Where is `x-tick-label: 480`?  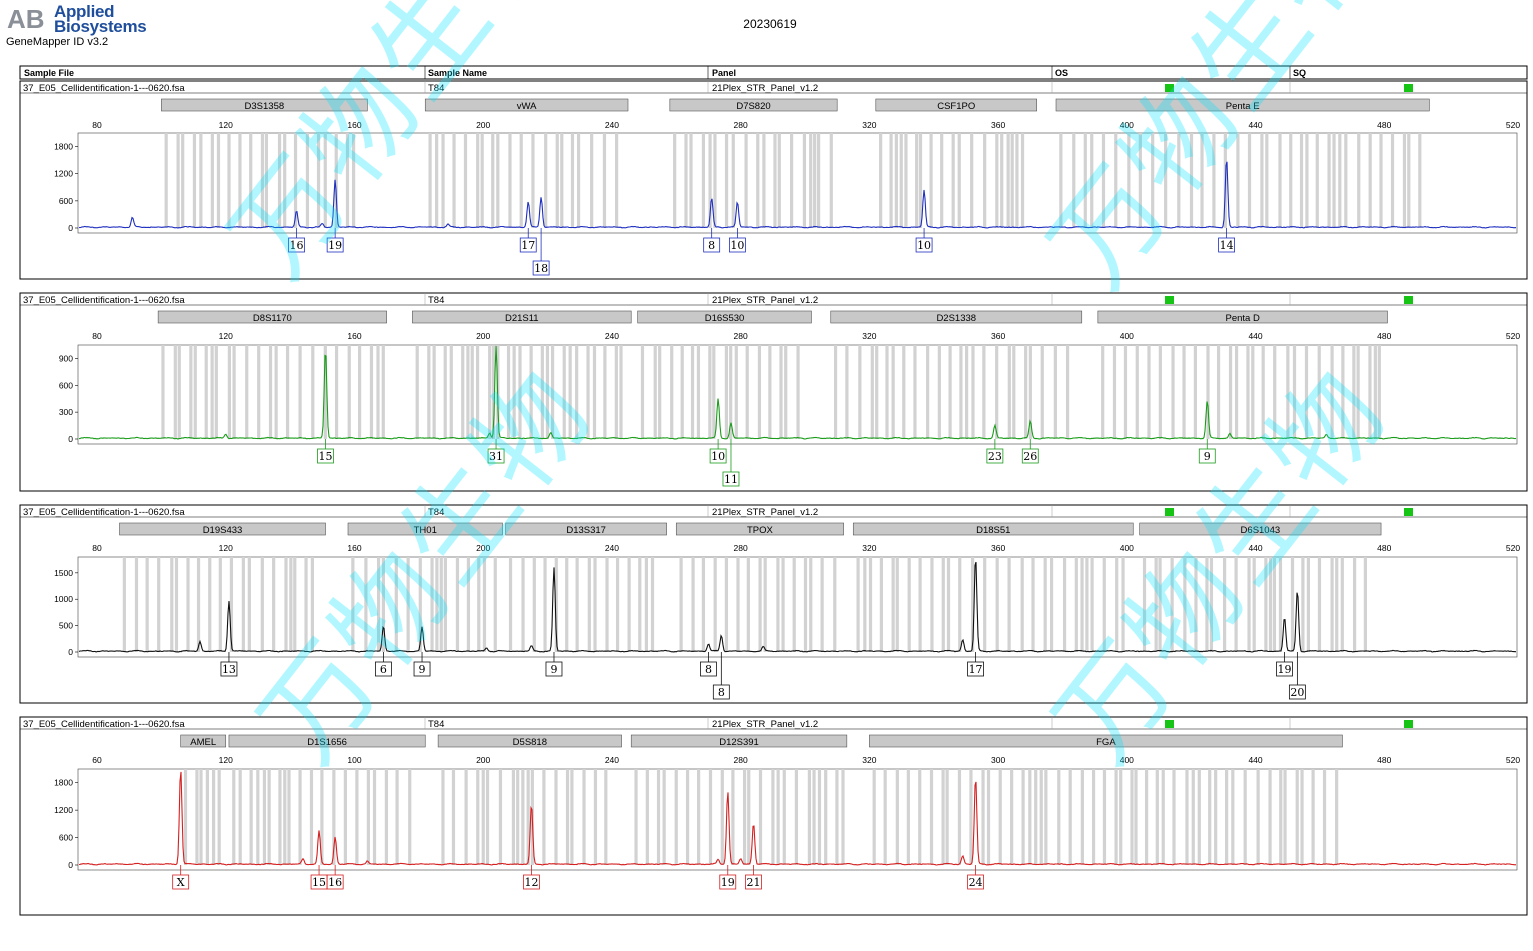
x-tick-label: 480 is located at coordinates (1384, 548).